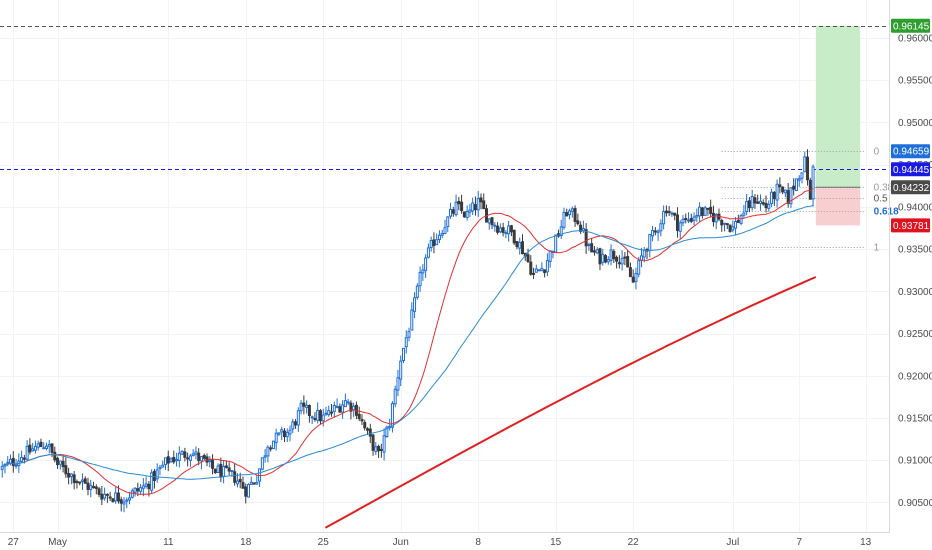  Describe the element at coordinates (877, 152) in the screenshot. I see `fib-level-label: 0` at that location.